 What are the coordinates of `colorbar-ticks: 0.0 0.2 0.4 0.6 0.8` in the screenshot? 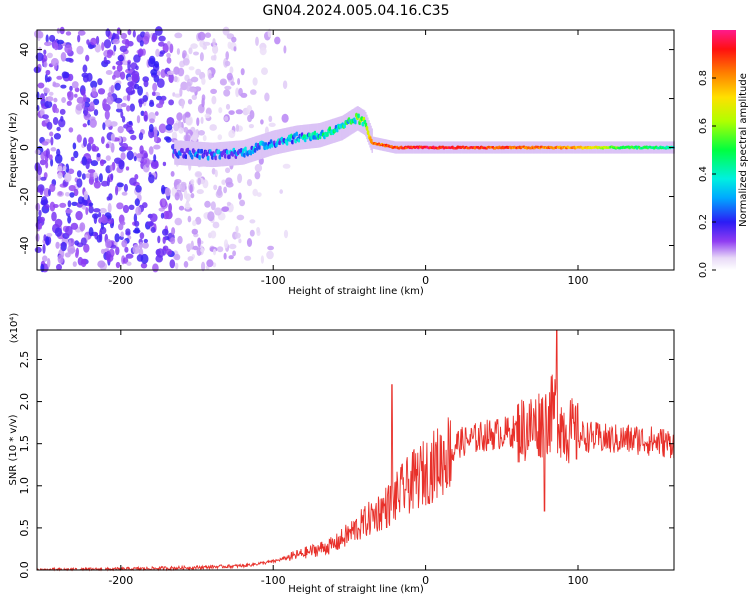 It's located at (707, 174).